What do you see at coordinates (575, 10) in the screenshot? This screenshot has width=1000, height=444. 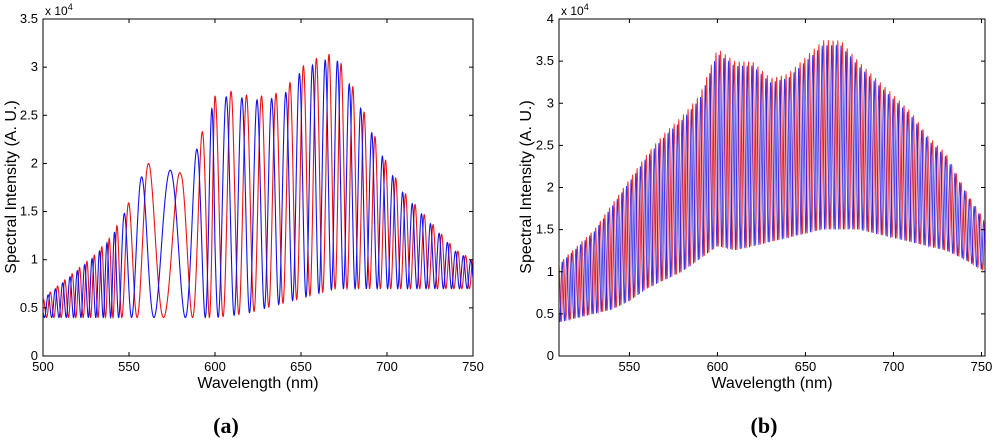 I see `y-multiplier-b: x 104` at bounding box center [575, 10].